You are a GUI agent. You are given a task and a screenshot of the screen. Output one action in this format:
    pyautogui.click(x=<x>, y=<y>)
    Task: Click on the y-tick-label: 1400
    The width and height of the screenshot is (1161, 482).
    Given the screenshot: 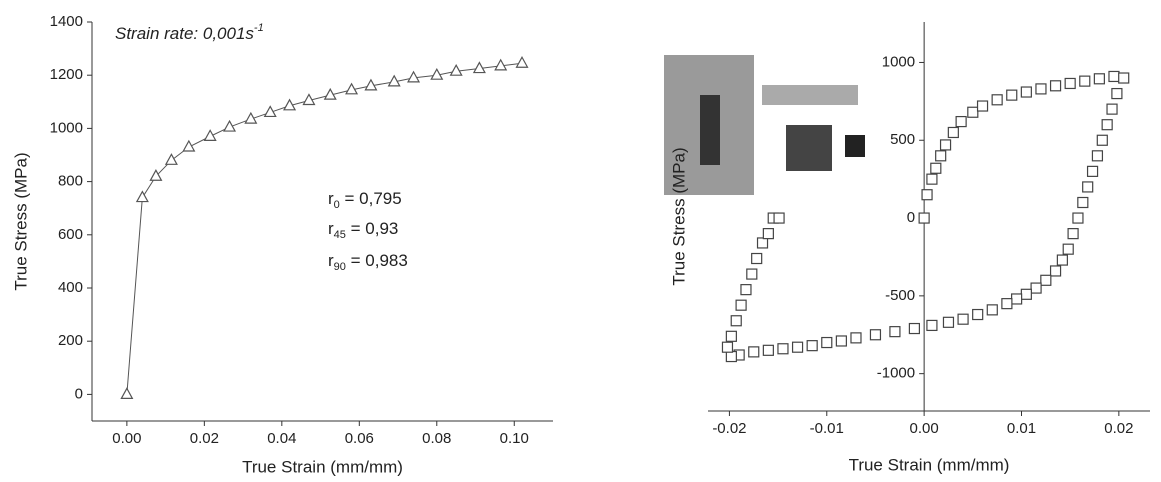 What is the action you would take?
    pyautogui.click(x=66, y=21)
    